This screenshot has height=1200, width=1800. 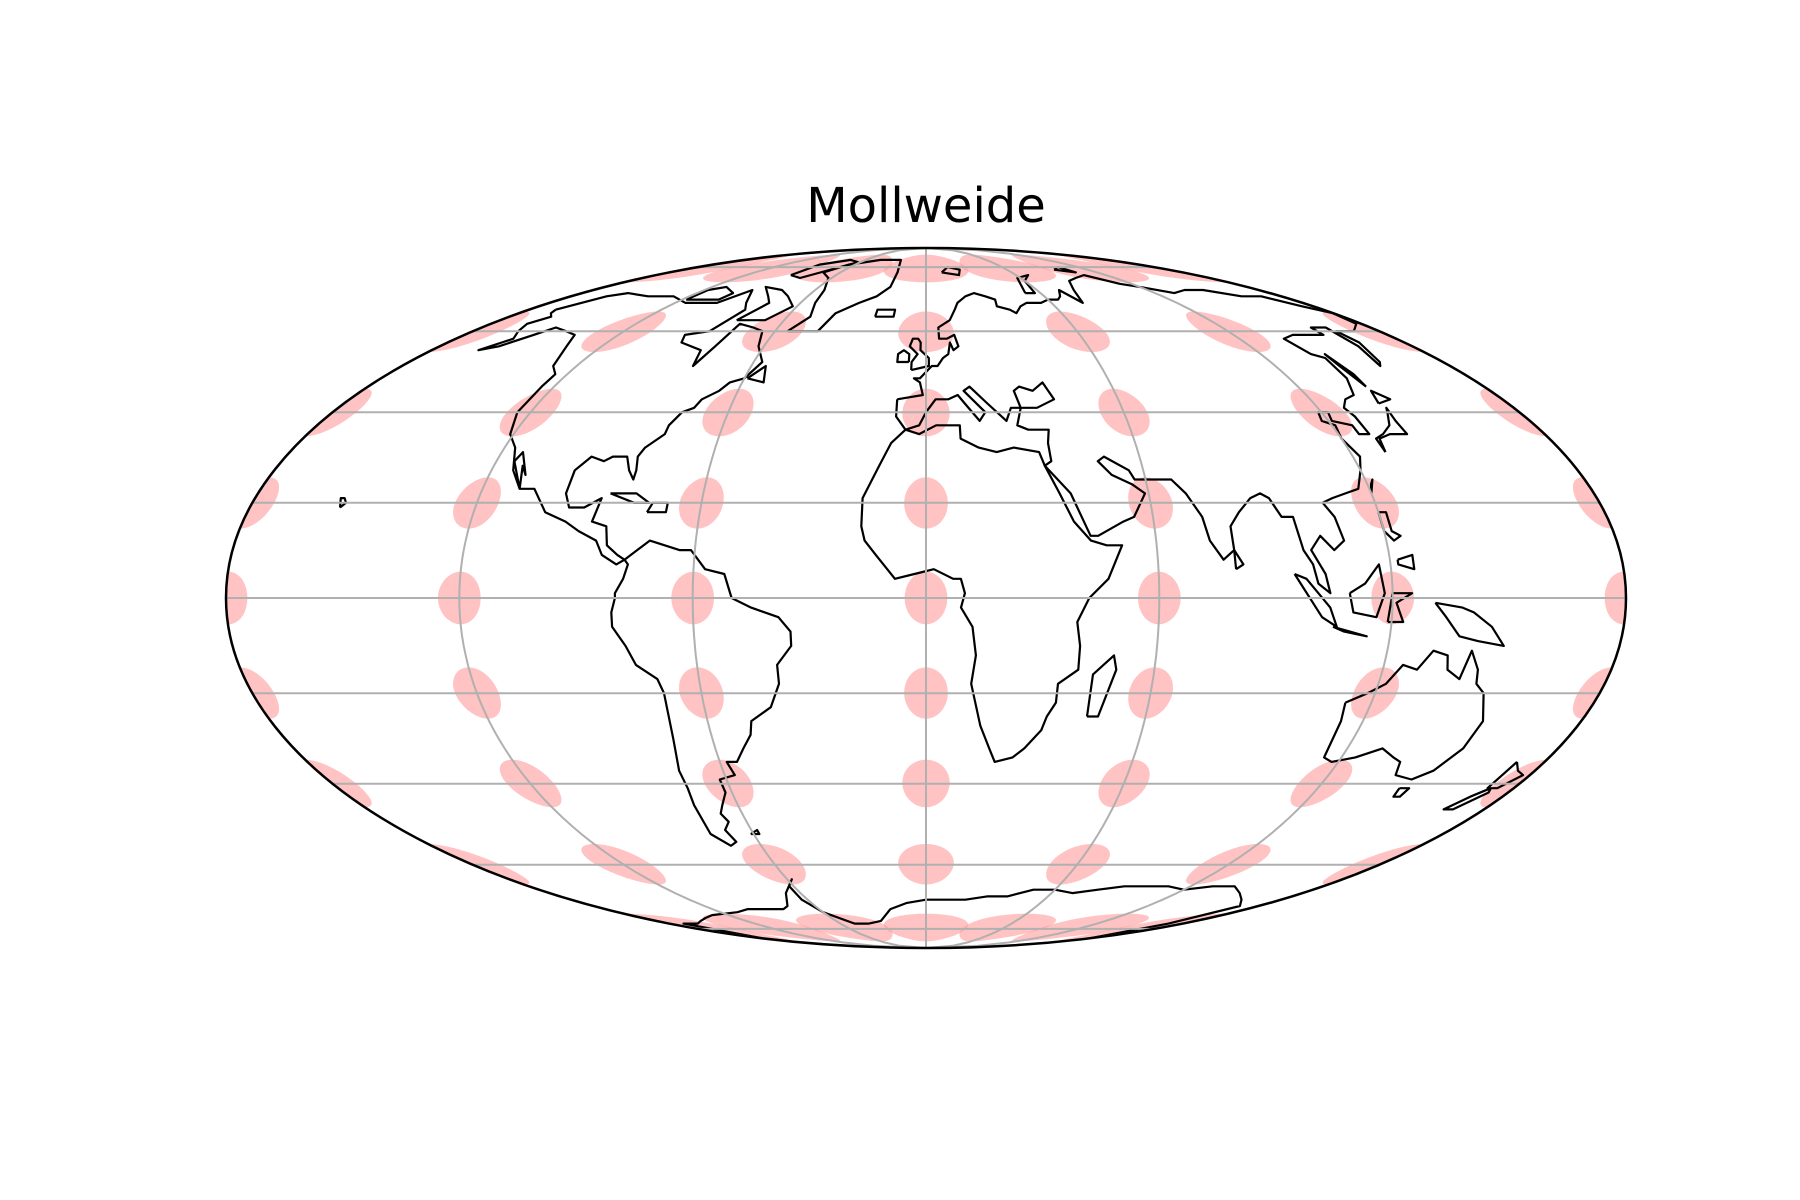 What do you see at coordinates (885, 313) in the screenshot?
I see `coastline-iceland` at bounding box center [885, 313].